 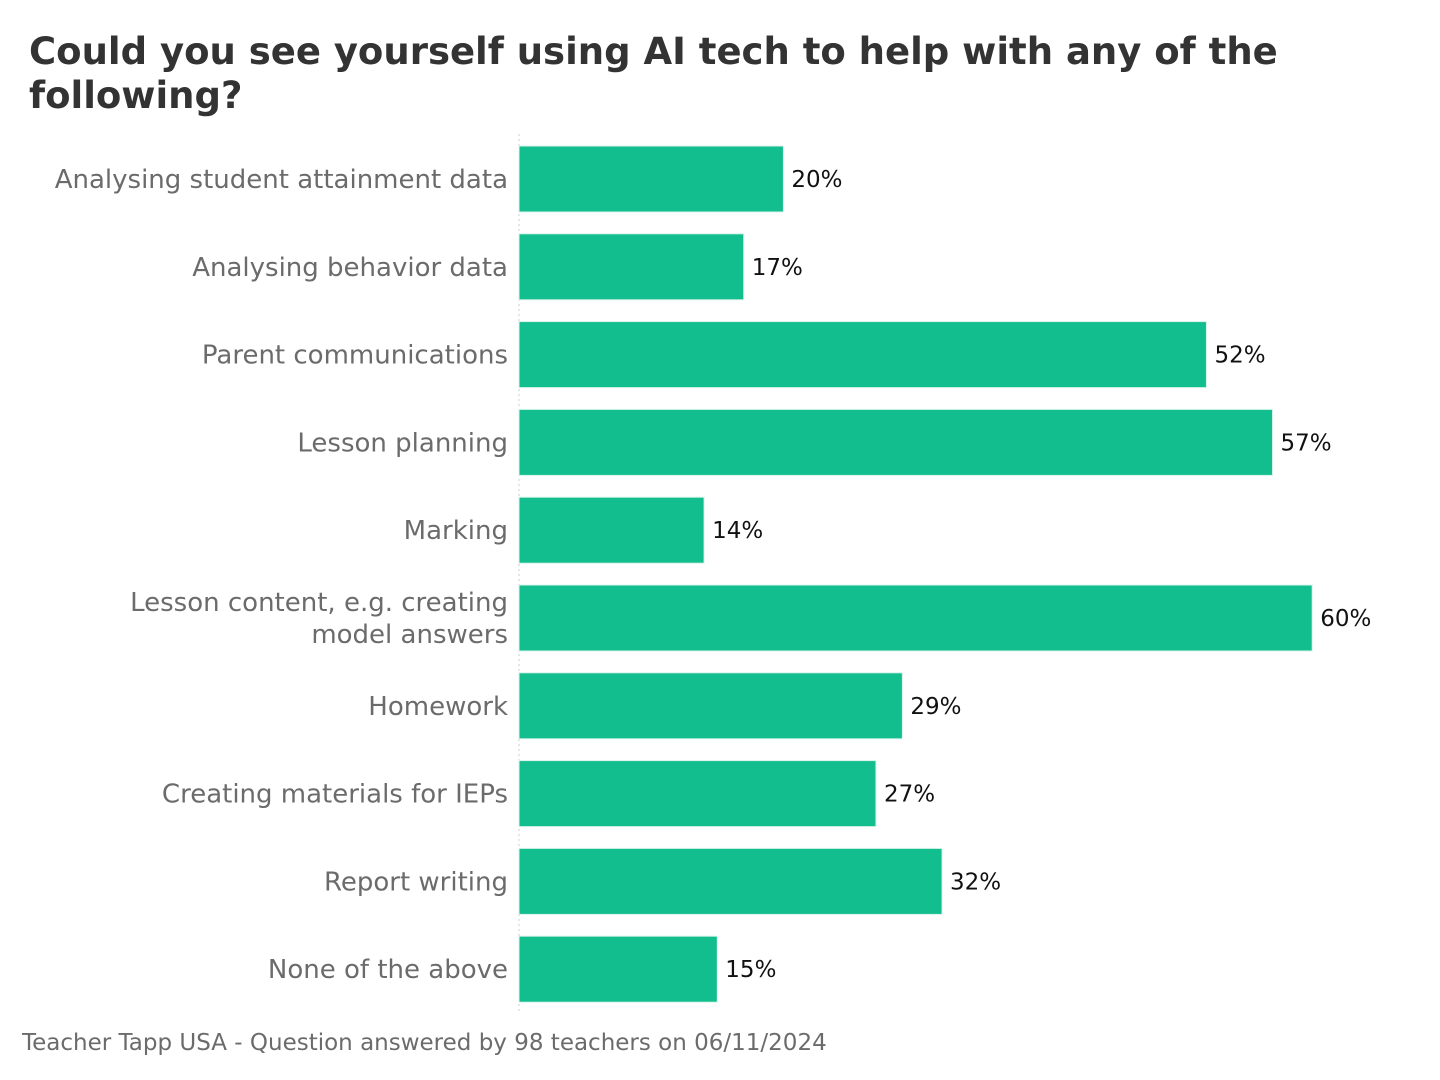 What do you see at coordinates (416, 882) in the screenshot?
I see `category-label: Report writing` at bounding box center [416, 882].